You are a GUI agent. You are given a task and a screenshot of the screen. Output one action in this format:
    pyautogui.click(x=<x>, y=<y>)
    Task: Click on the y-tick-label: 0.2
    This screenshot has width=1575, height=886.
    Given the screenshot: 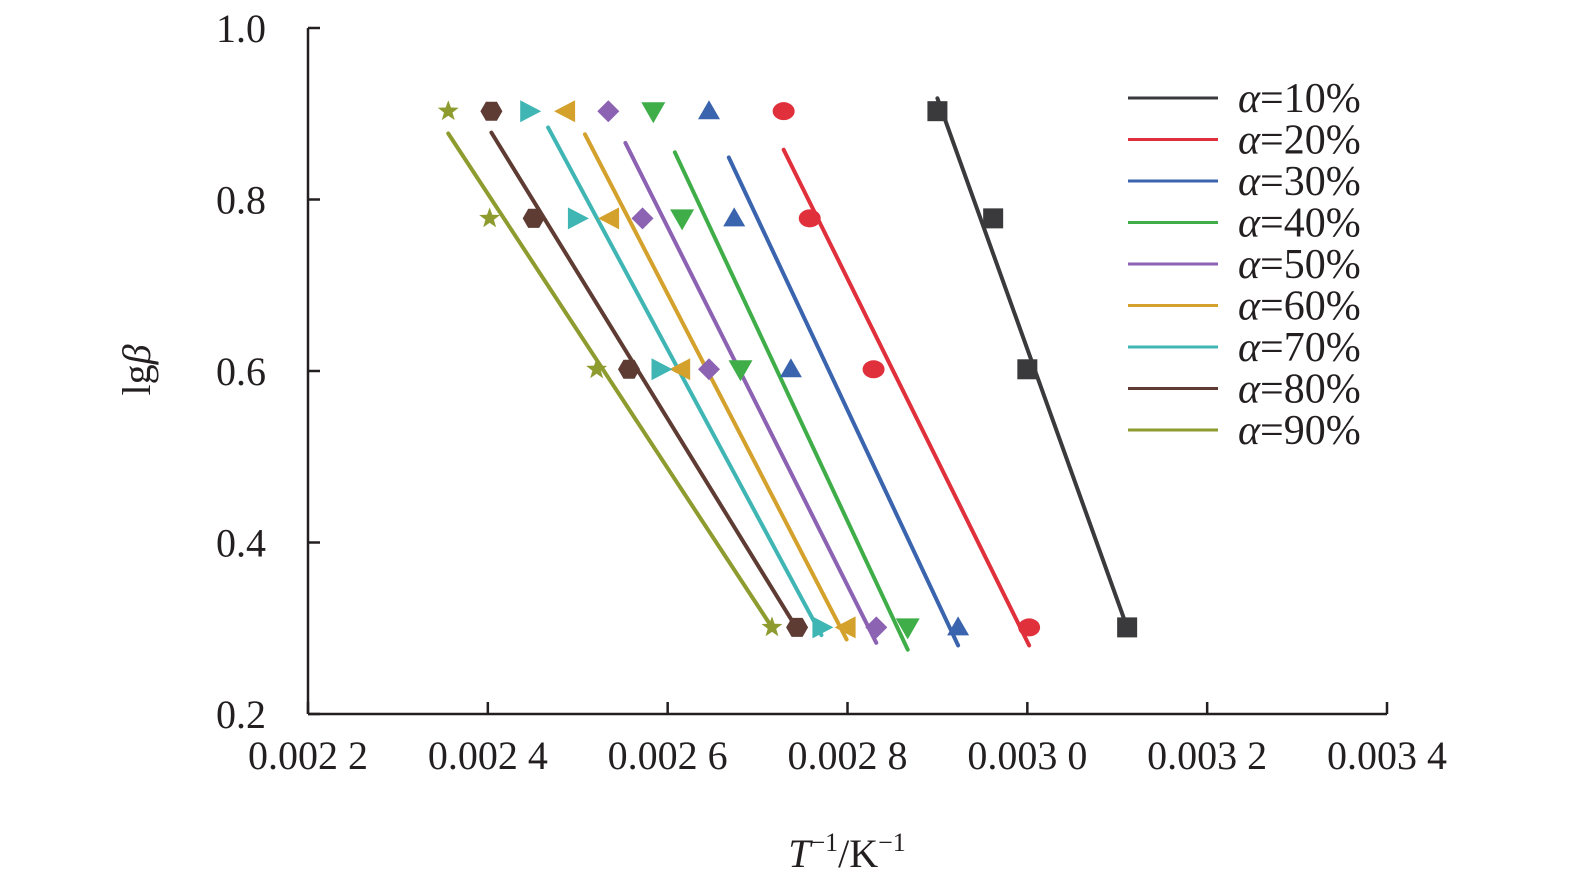 What is the action you would take?
    pyautogui.click(x=241, y=714)
    